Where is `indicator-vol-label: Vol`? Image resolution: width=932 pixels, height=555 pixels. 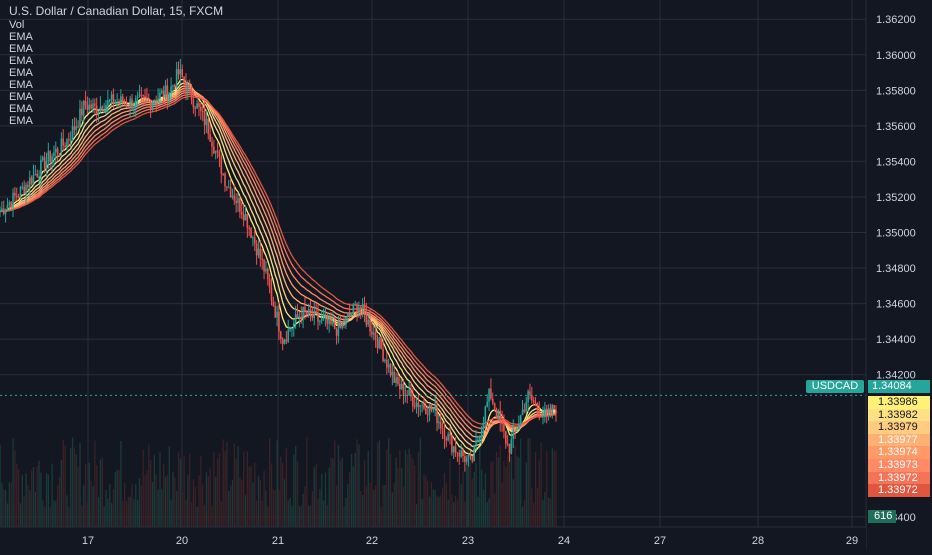
indicator-vol-label: Vol is located at coordinates (17, 25).